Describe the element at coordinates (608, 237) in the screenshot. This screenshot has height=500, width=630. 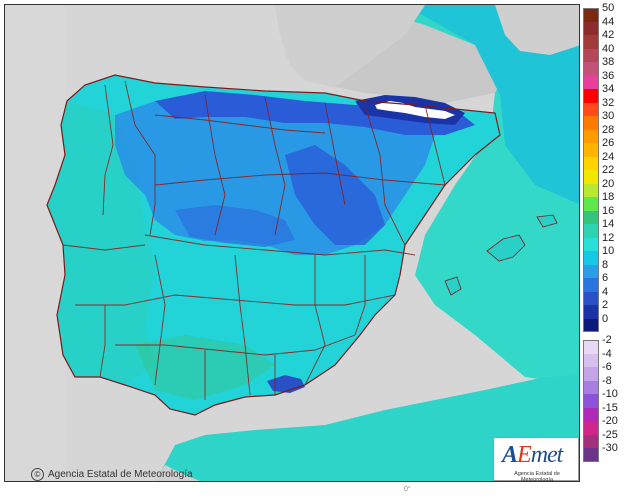
I see `legend-label: 12` at that location.